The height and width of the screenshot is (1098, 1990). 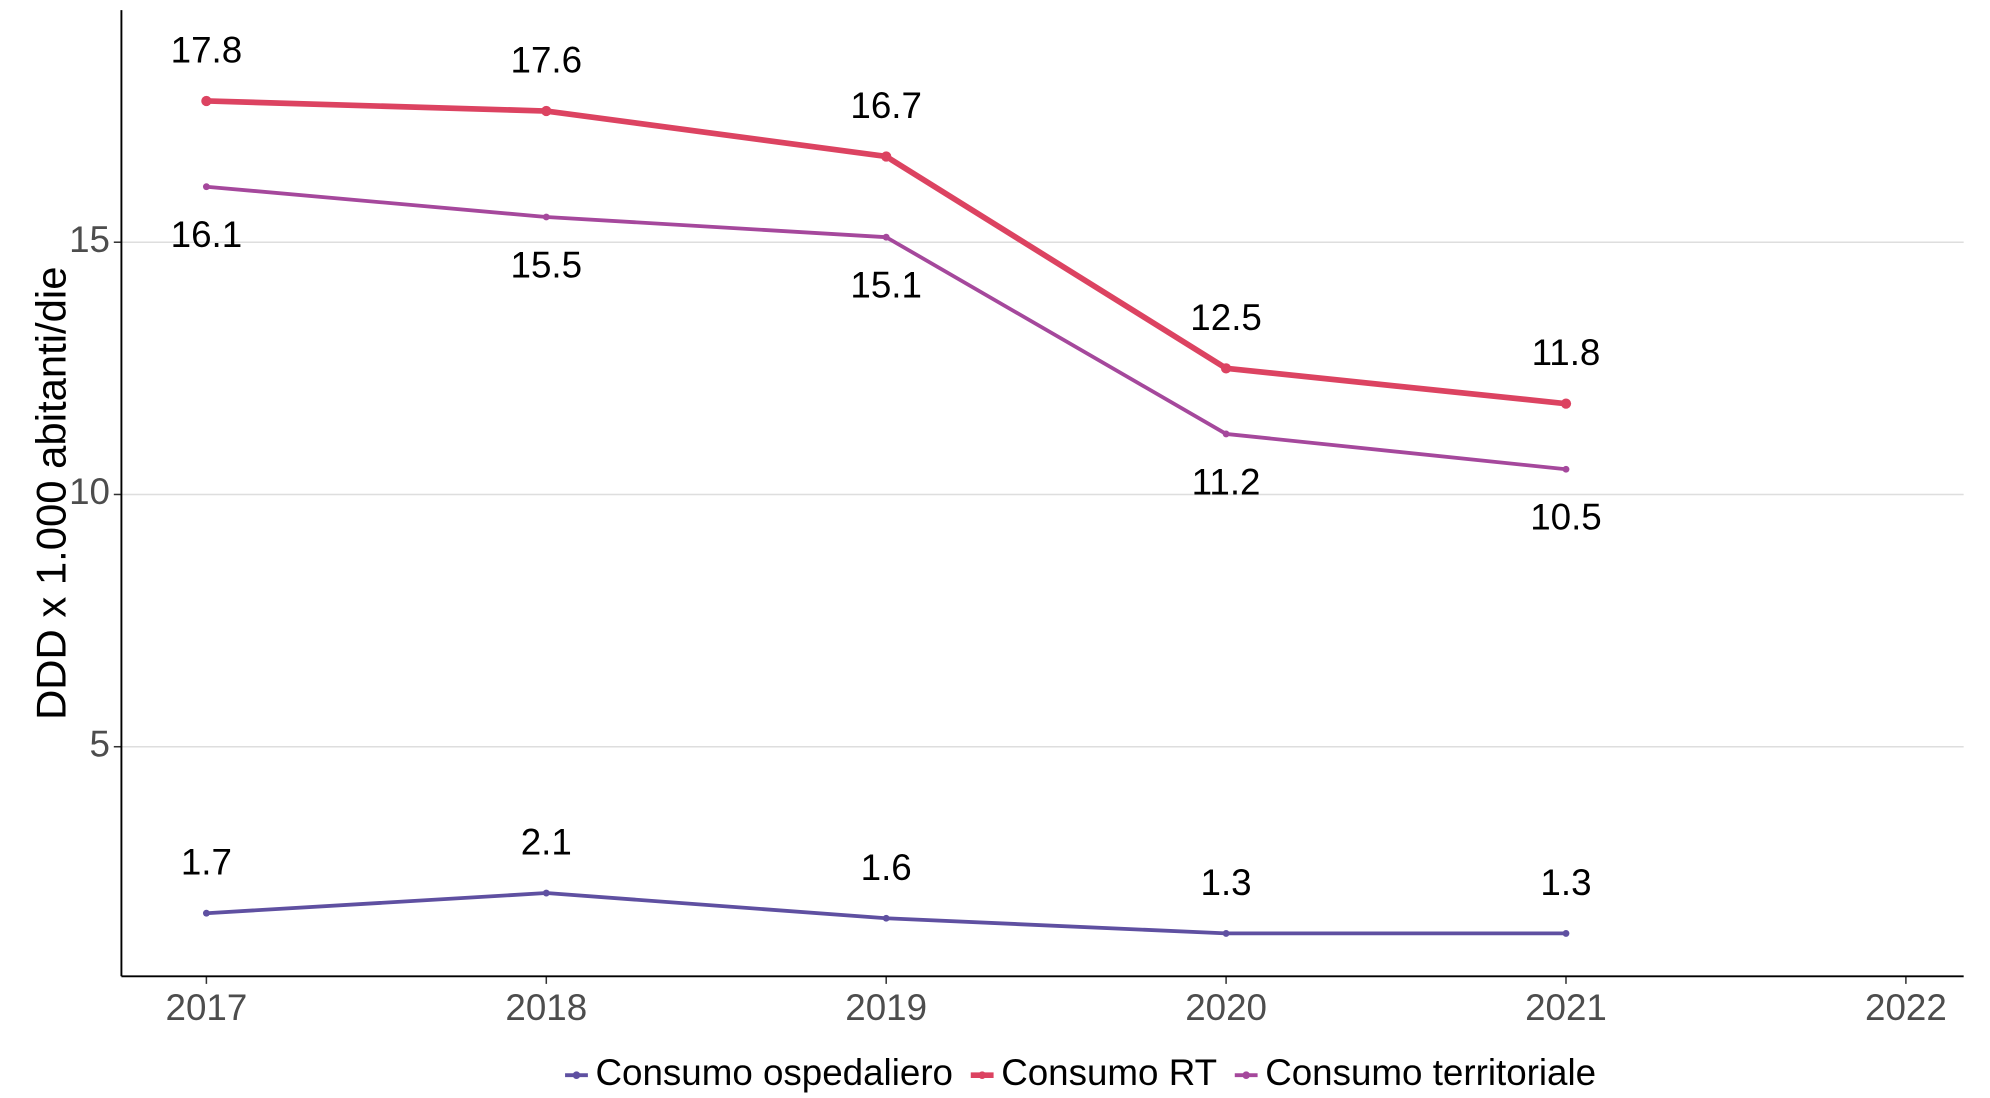 I want to click on x-tick-label: 2022, so click(x=1906, y=1007).